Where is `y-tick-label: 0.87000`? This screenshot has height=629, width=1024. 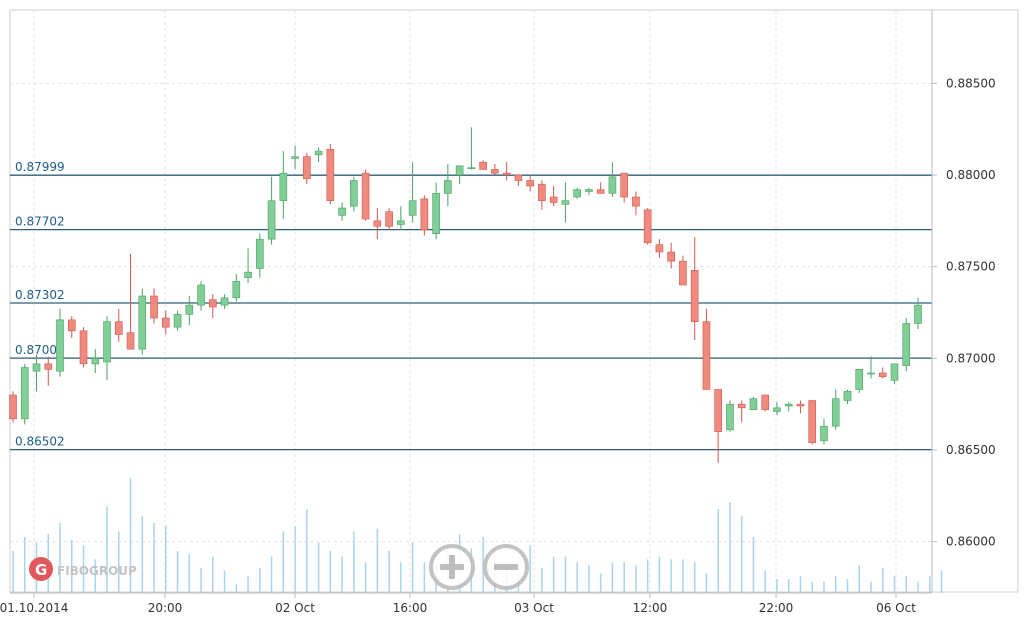
y-tick-label: 0.87000 is located at coordinates (971, 358).